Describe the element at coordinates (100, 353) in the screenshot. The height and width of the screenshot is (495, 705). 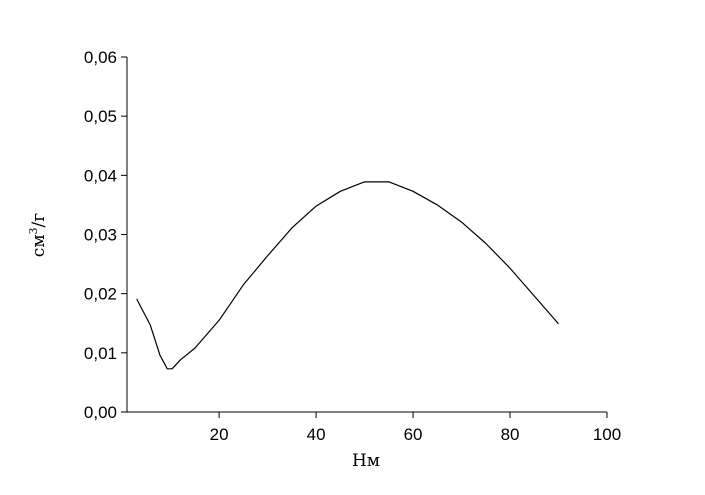
I see `y-tick-label: 0,01` at that location.